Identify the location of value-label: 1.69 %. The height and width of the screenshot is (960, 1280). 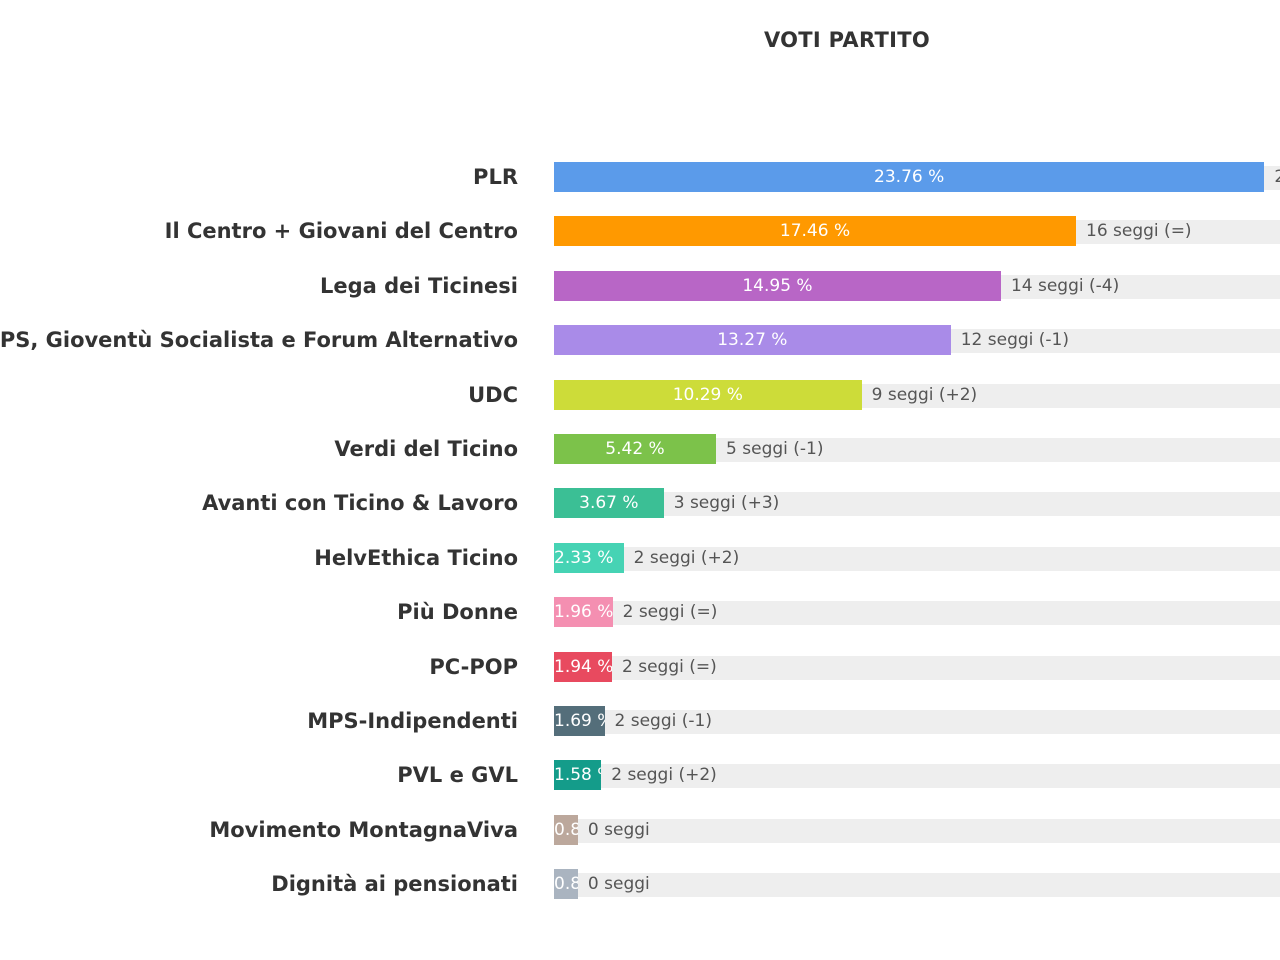
(579, 721).